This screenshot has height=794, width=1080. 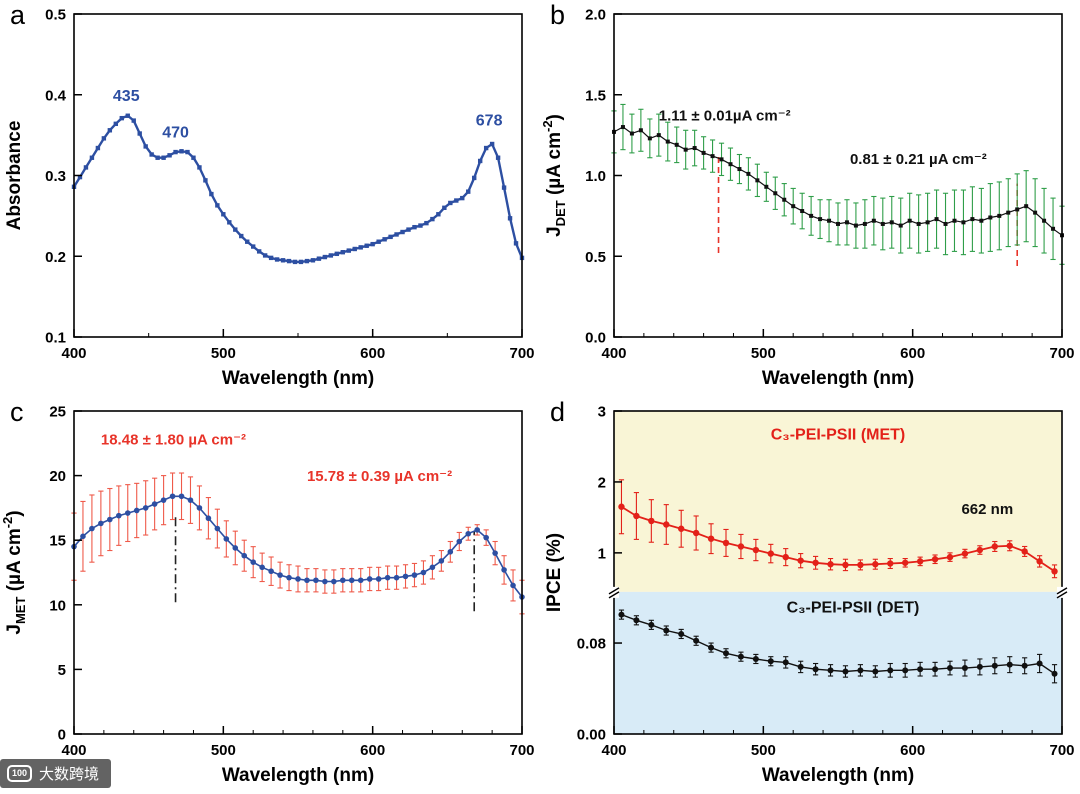 I want to click on y-axis-ticks: 0 5 10 15 20 25, so click(x=65, y=574).